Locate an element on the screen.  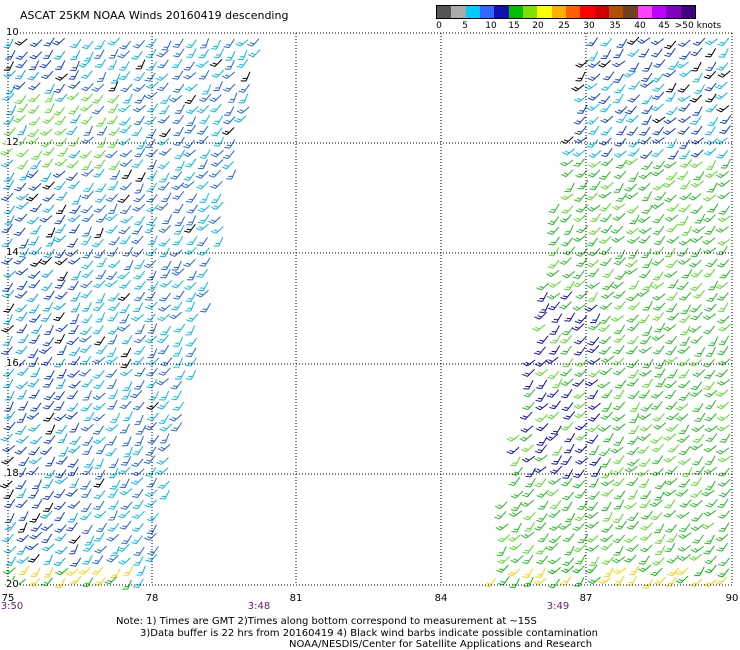
scale-swatch is located at coordinates (601, 12).